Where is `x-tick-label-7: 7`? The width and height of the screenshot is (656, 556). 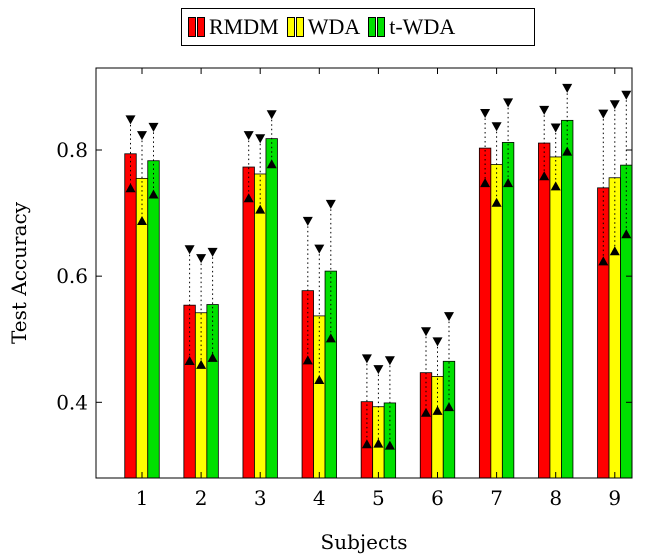 x-tick-label-7: 7 is located at coordinates (496, 498).